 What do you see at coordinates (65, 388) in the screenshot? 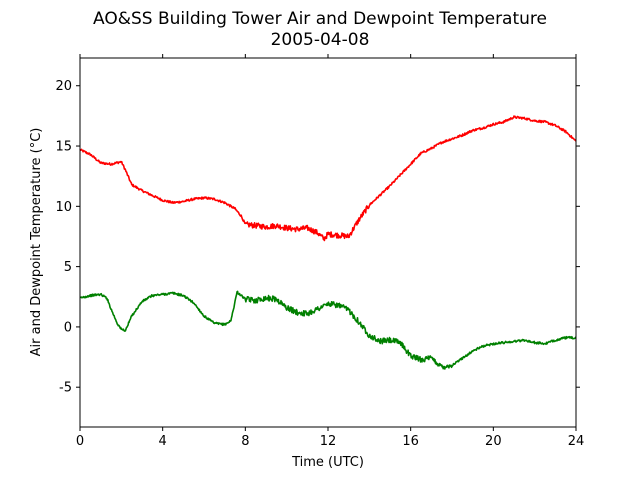
I see `y-tick-label: -5` at bounding box center [65, 388].